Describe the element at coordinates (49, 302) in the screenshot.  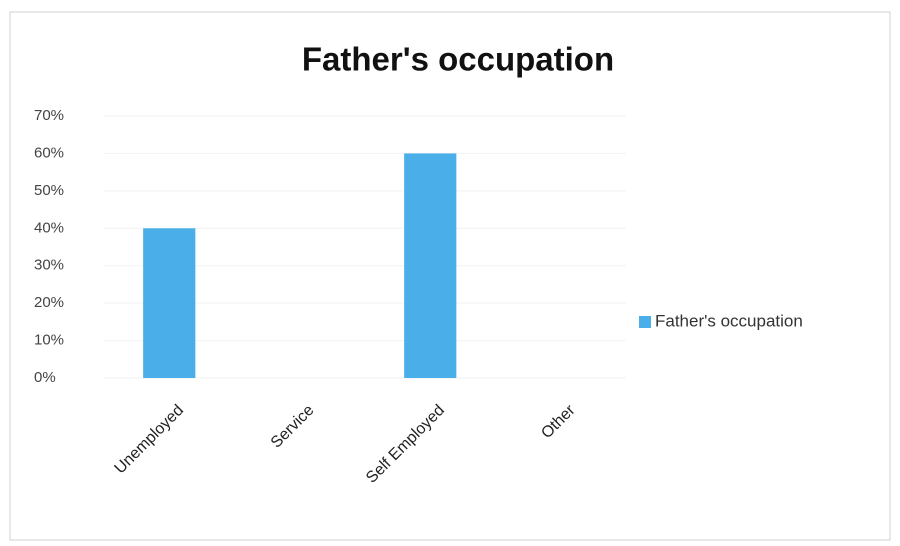
I see `y-tick-label: 20%` at that location.